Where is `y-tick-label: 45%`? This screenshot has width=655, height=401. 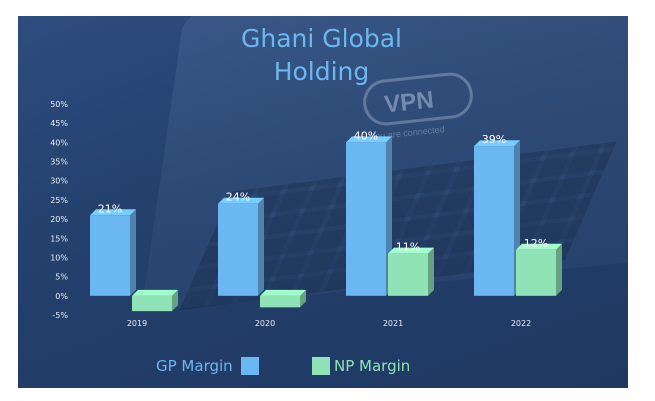 y-tick-label: 45% is located at coordinates (59, 123).